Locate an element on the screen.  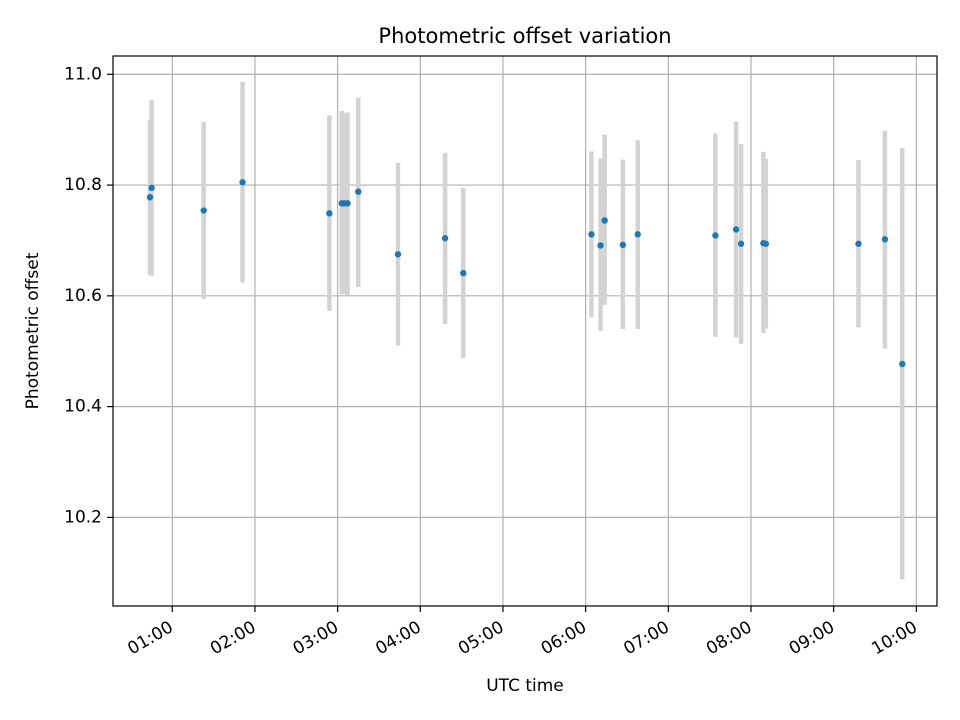
y-axis-ticks: 10.2 10.4 10.6 10.8 11.0 is located at coordinates (88, 295).